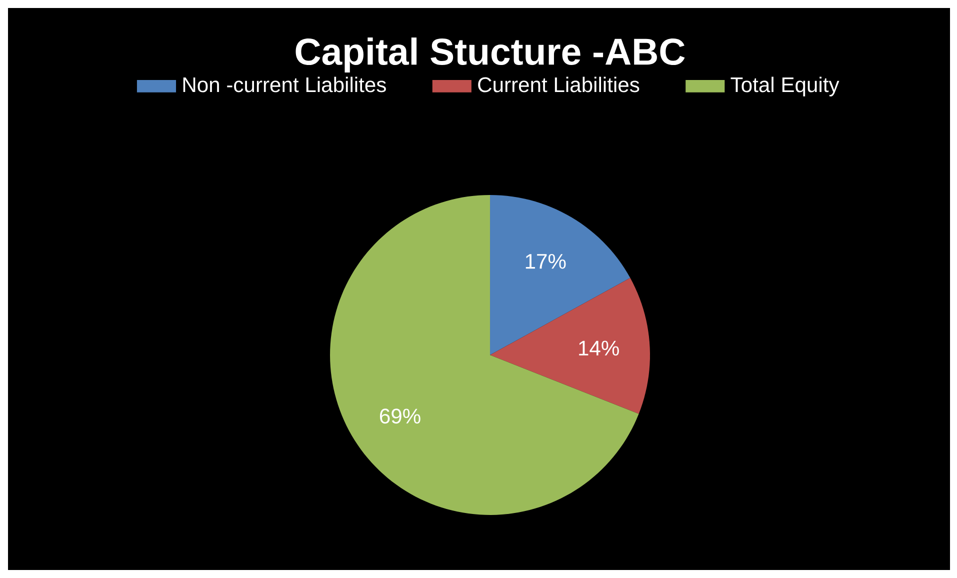 The image size is (957, 578). Describe the element at coordinates (785, 86) in the screenshot. I see `legend-label: Total Equity` at that location.